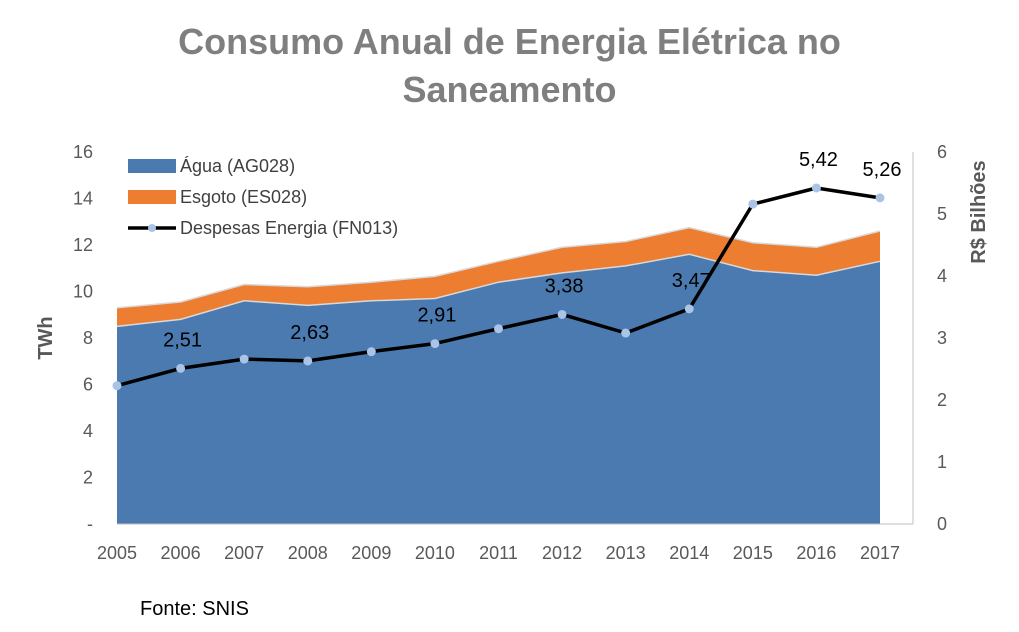 The width and height of the screenshot is (1019, 632). What do you see at coordinates (942, 152) in the screenshot?
I see `y2-tick-label: 6` at bounding box center [942, 152].